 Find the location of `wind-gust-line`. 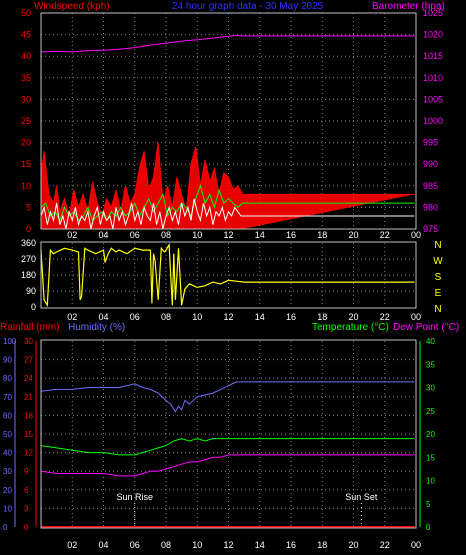

wind-gust-line is located at coordinates (227, 180).